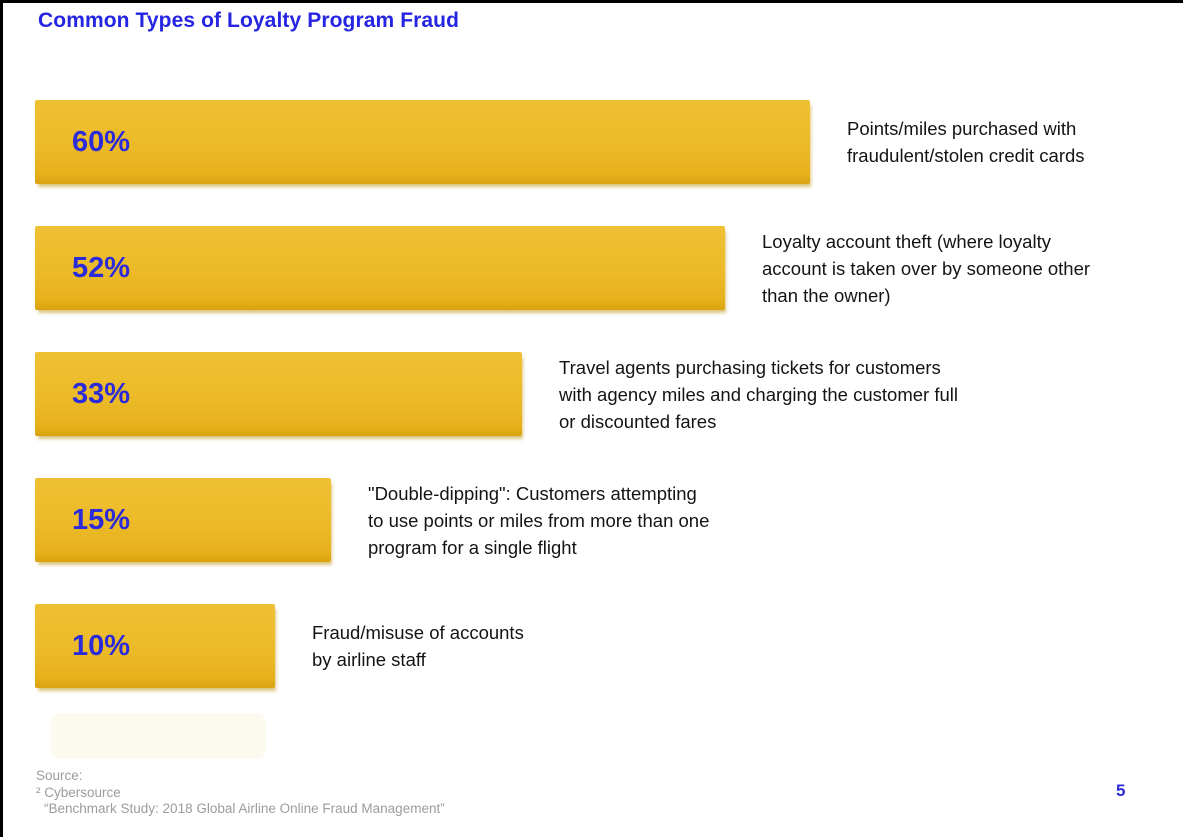 The width and height of the screenshot is (1183, 837). I want to click on faded-ghost-bar, so click(158, 736).